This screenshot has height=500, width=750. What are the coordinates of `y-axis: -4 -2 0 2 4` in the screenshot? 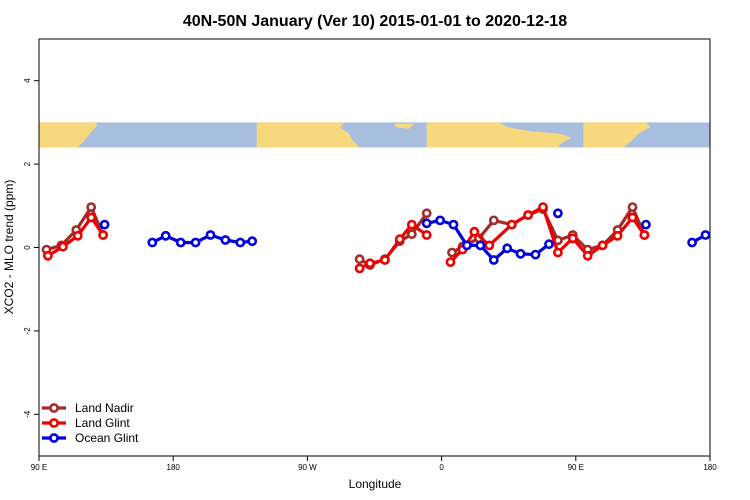 It's located at (31, 248).